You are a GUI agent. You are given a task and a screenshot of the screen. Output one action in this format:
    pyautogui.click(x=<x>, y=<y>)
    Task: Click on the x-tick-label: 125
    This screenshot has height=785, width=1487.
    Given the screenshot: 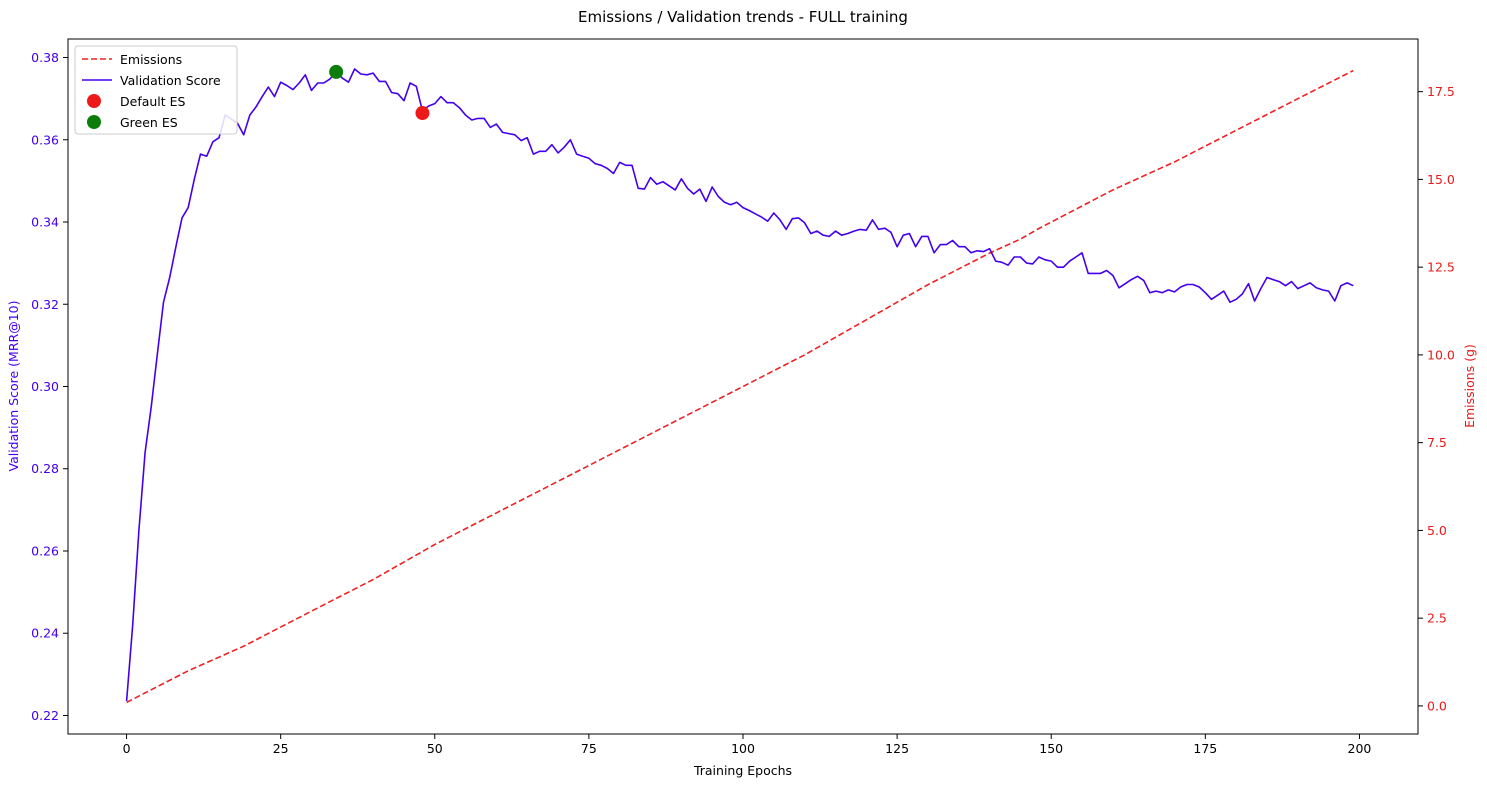 What is the action you would take?
    pyautogui.click(x=897, y=748)
    